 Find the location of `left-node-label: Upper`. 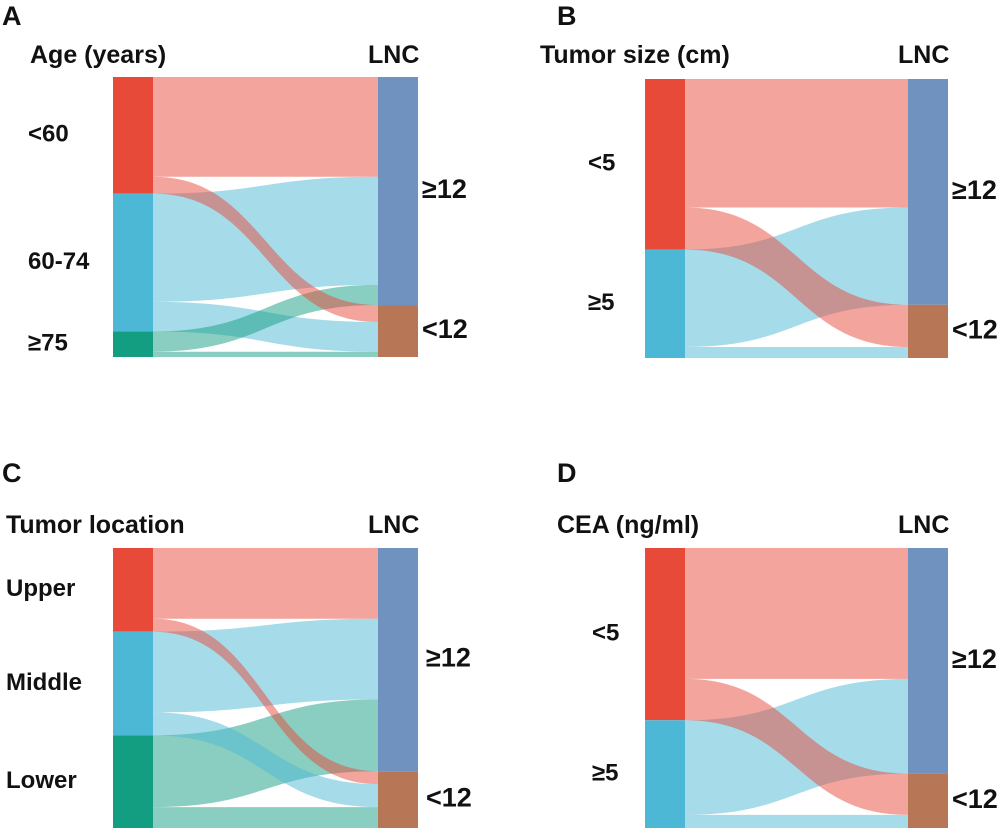

left-node-label: Upper is located at coordinates (40, 588).